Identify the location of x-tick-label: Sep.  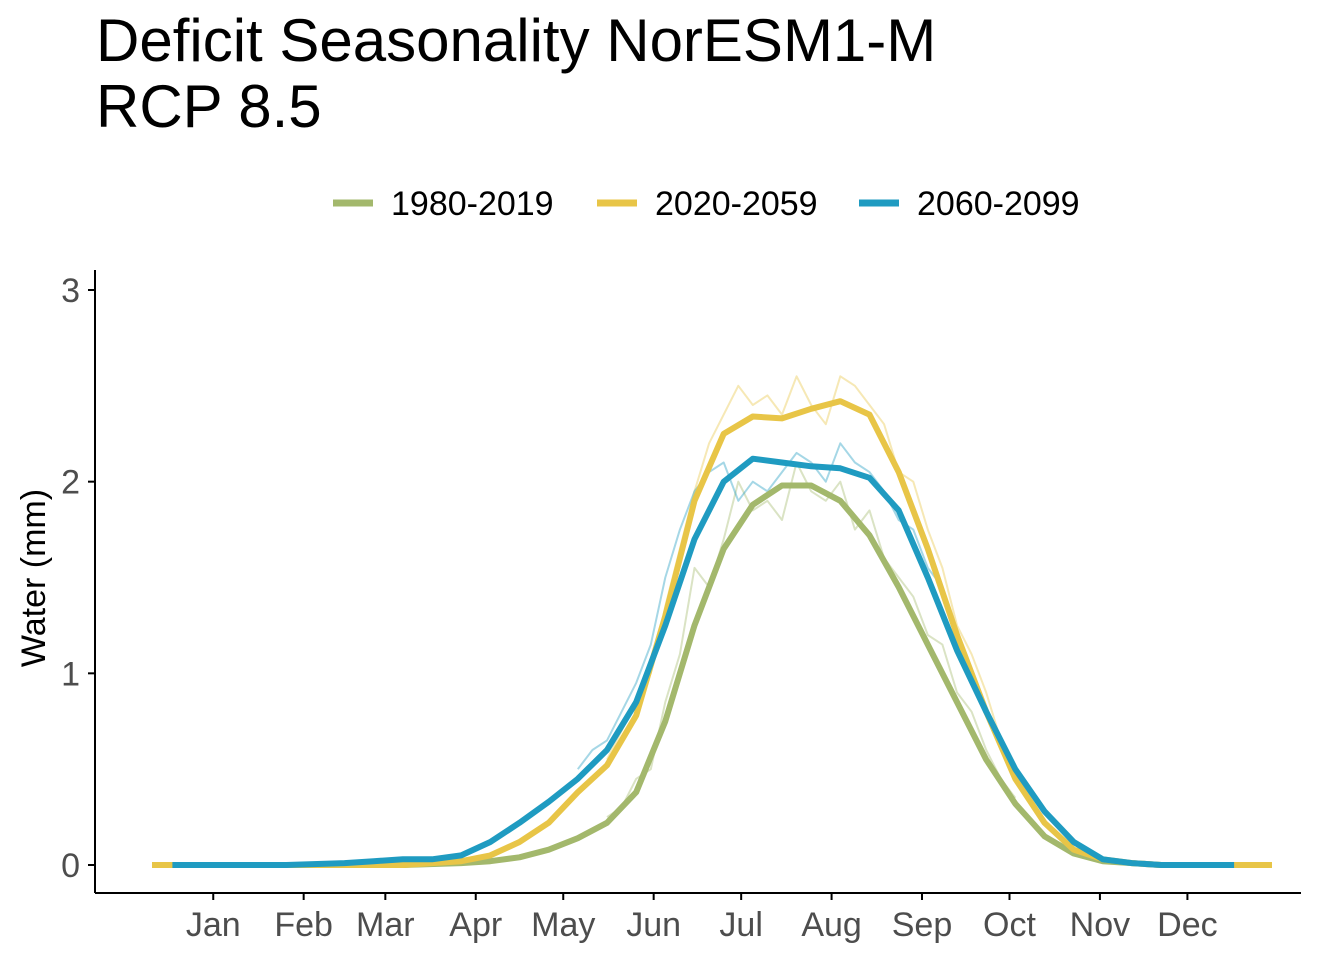
(922, 925).